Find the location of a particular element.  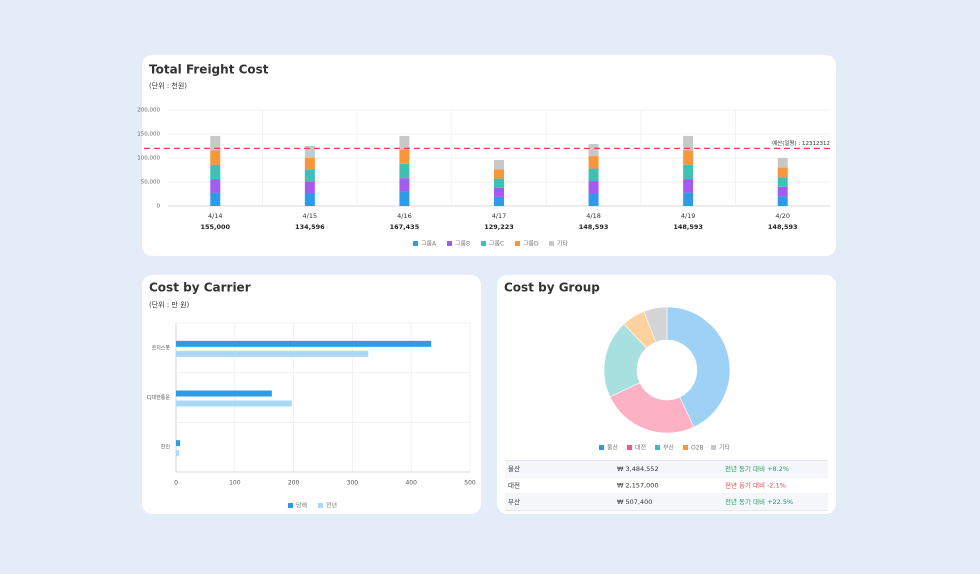

table-cell: ₩ 507,400 is located at coordinates (634, 502).